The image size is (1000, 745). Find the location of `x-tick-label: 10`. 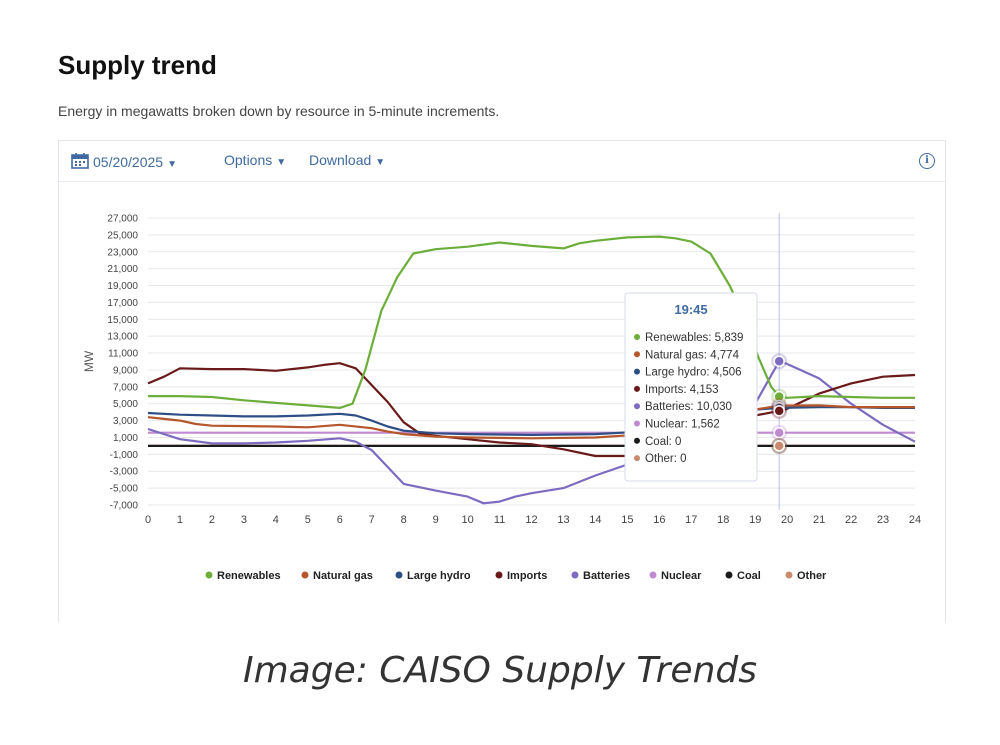

x-tick-label: 10 is located at coordinates (467, 520).